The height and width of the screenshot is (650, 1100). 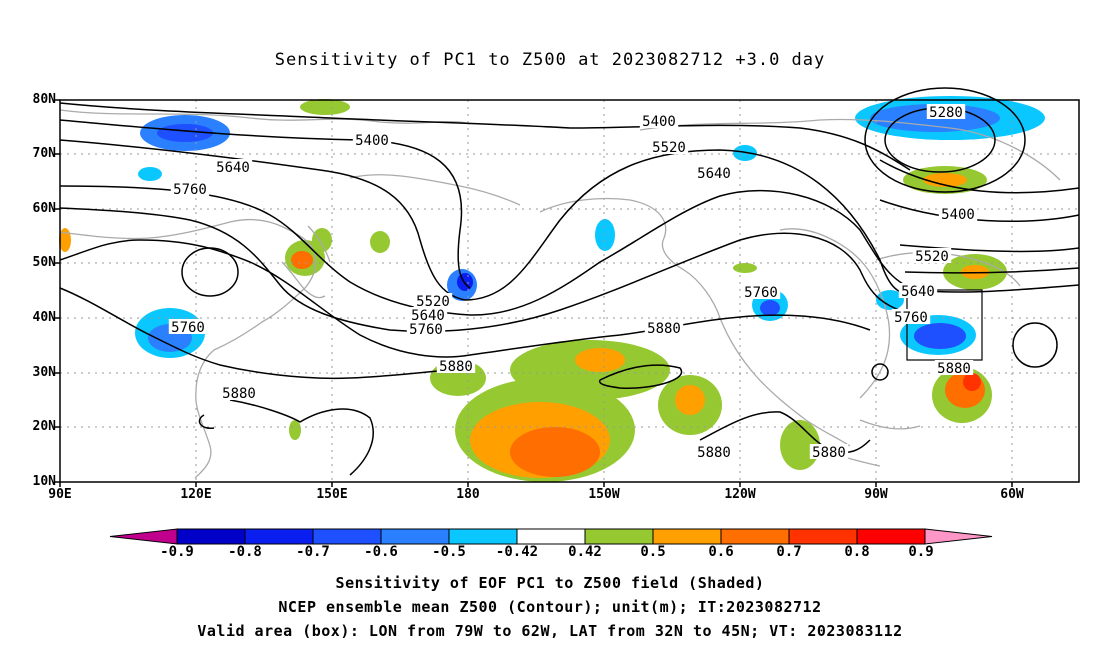 I want to click on lat-label-60n: 60N, so click(x=44, y=208).